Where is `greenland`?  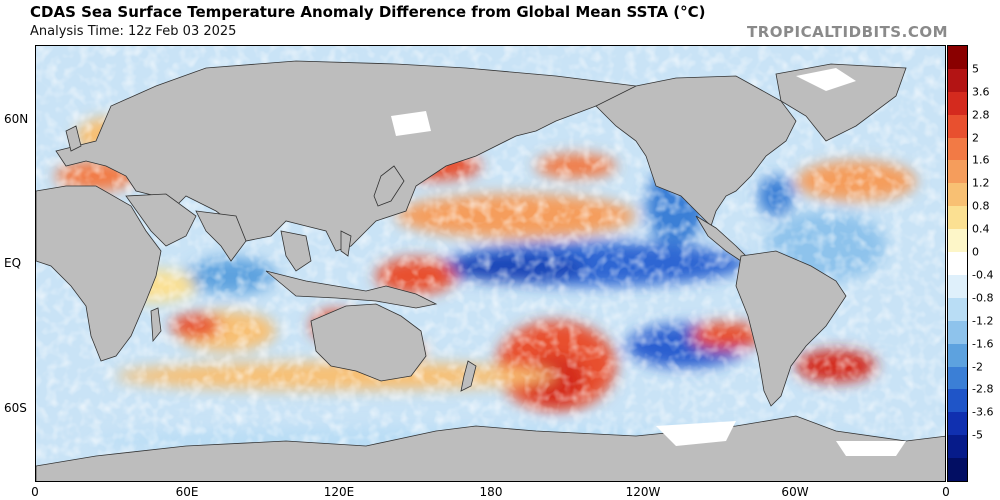
greenland is located at coordinates (841, 102).